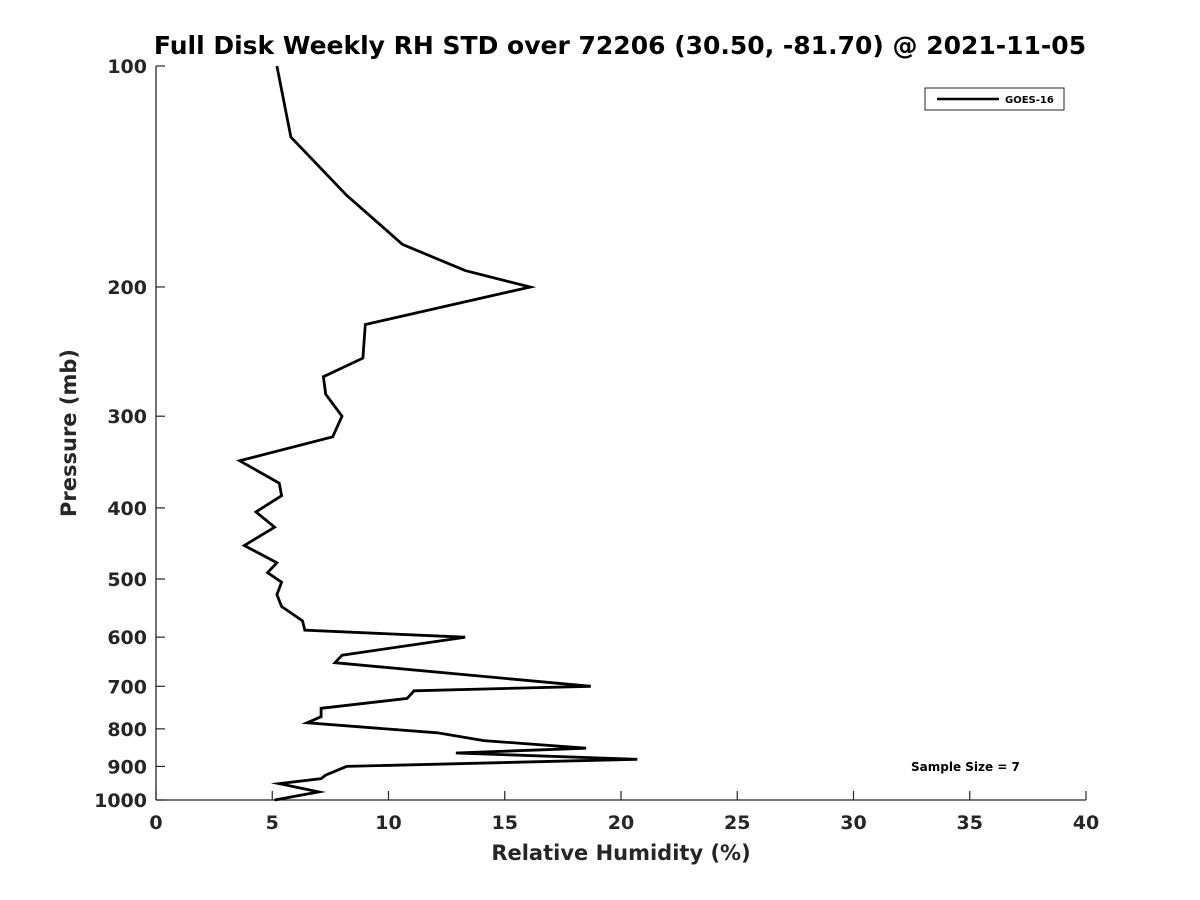  I want to click on y-tick-label: 600, so click(127, 638).